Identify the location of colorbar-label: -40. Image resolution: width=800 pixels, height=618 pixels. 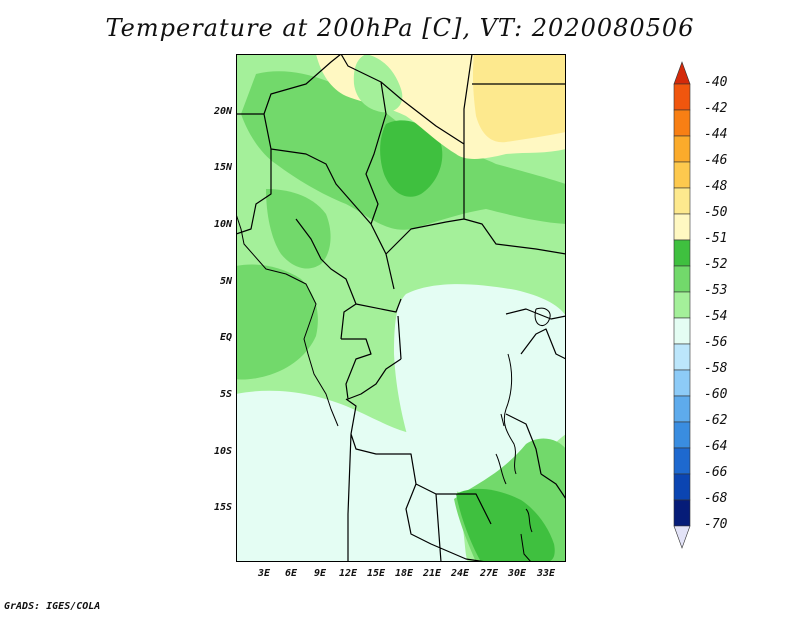
(716, 82).